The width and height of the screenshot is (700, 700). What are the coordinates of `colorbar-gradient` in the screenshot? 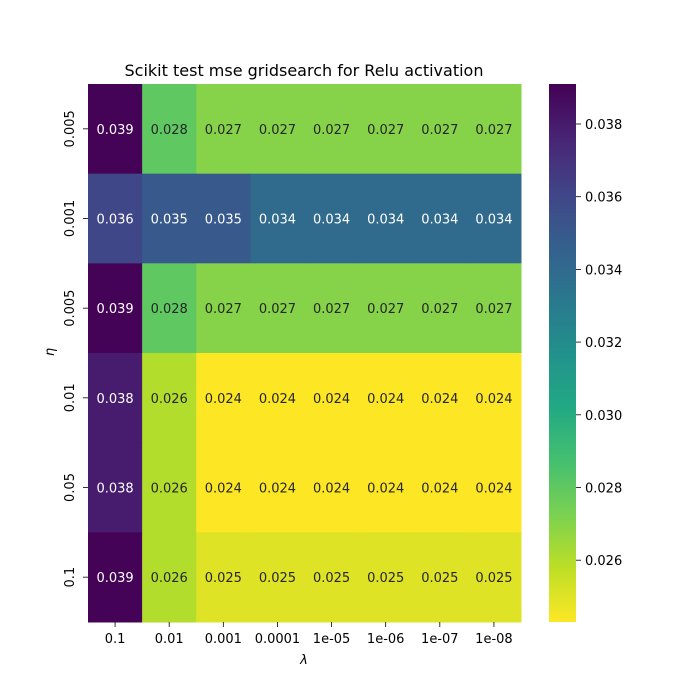 It's located at (562, 353).